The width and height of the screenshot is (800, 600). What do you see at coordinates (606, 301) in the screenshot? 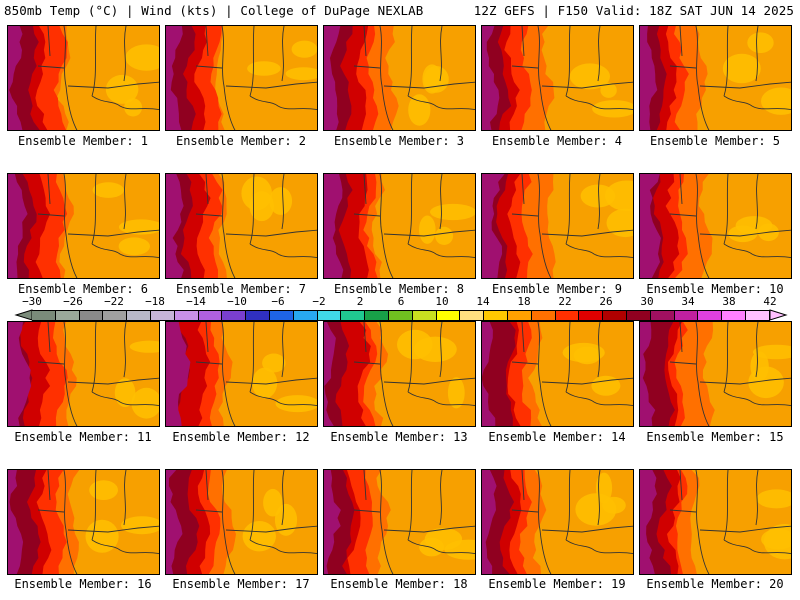
I see `colorbar-tick-label: 26` at bounding box center [606, 301].